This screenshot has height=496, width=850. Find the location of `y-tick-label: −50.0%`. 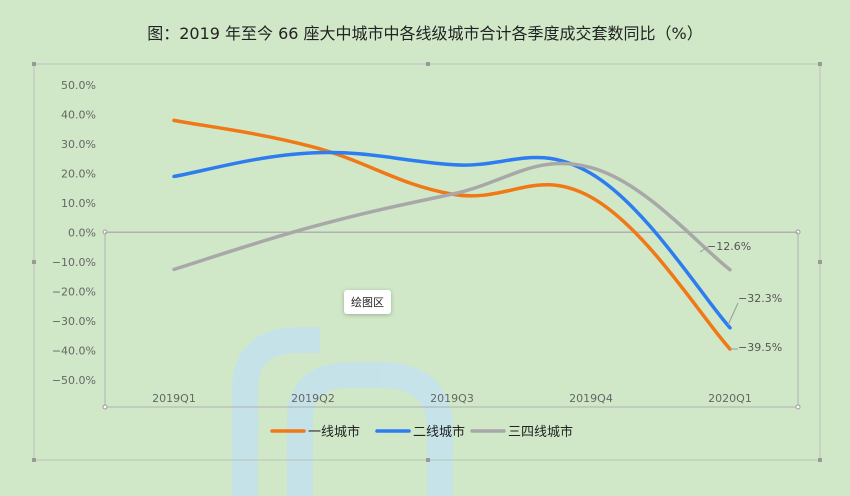

y-tick-label: −50.0% is located at coordinates (74, 380).